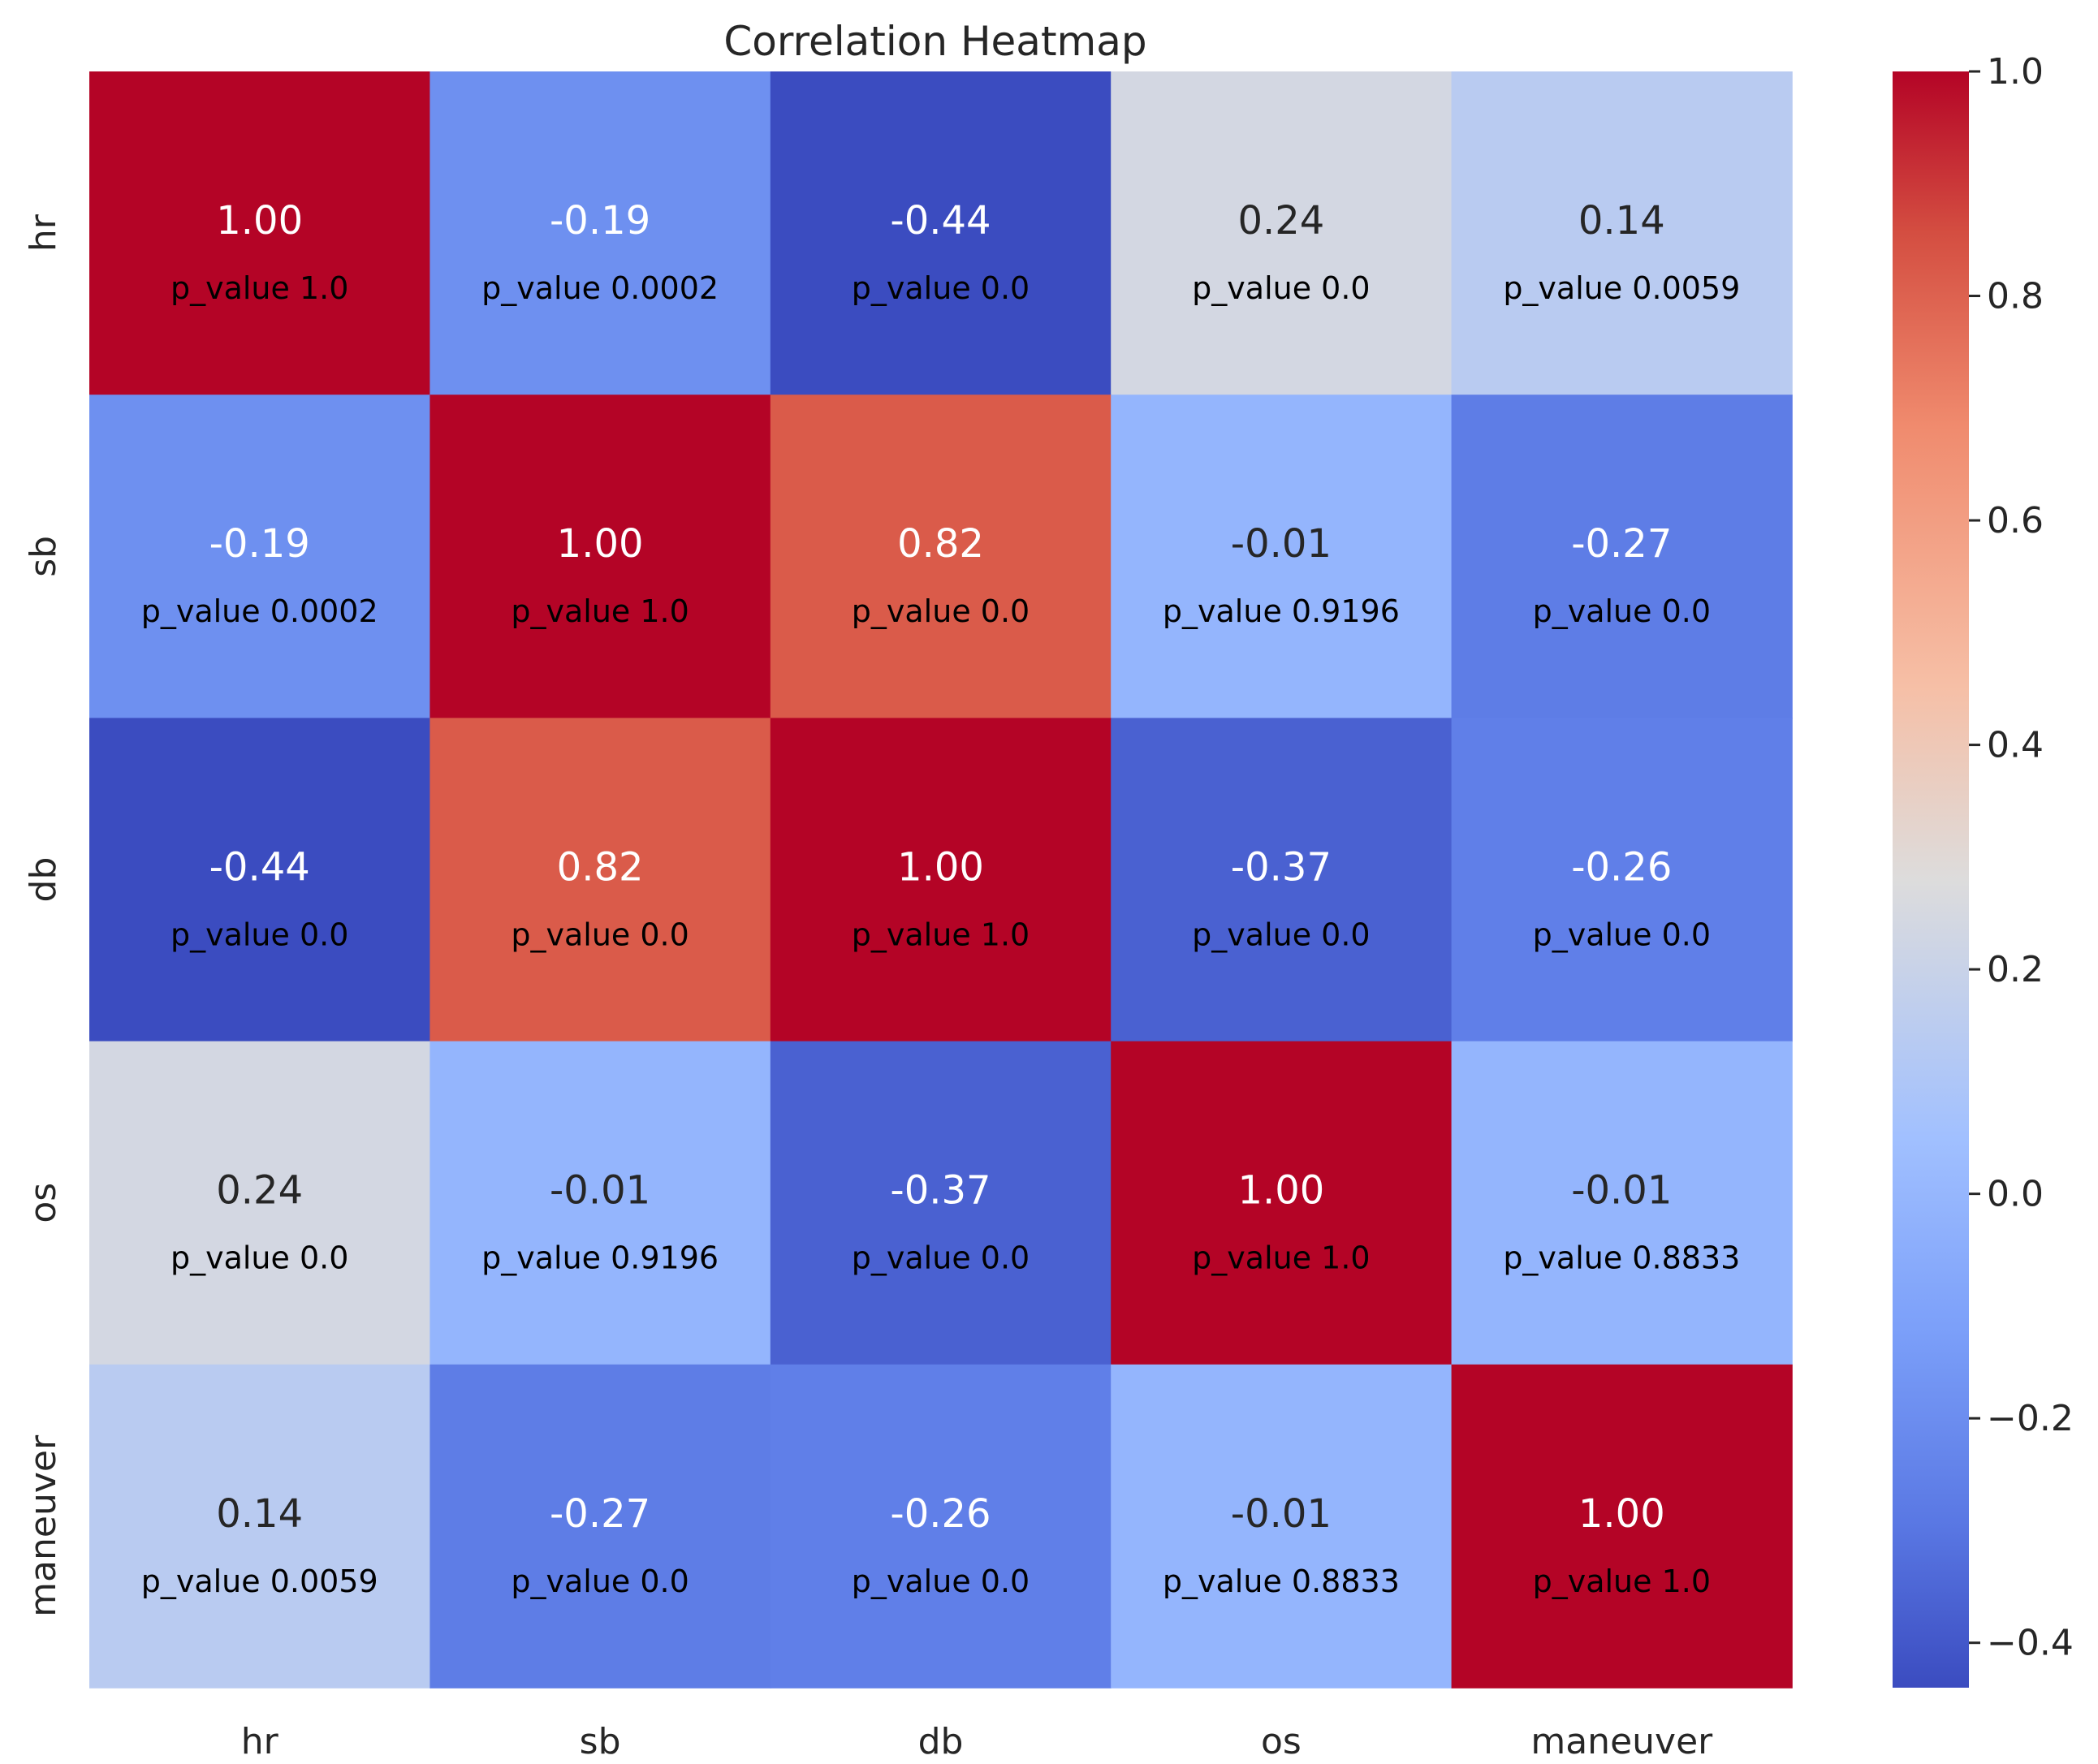  I want to click on y-tick-label: hr, so click(44, 232).